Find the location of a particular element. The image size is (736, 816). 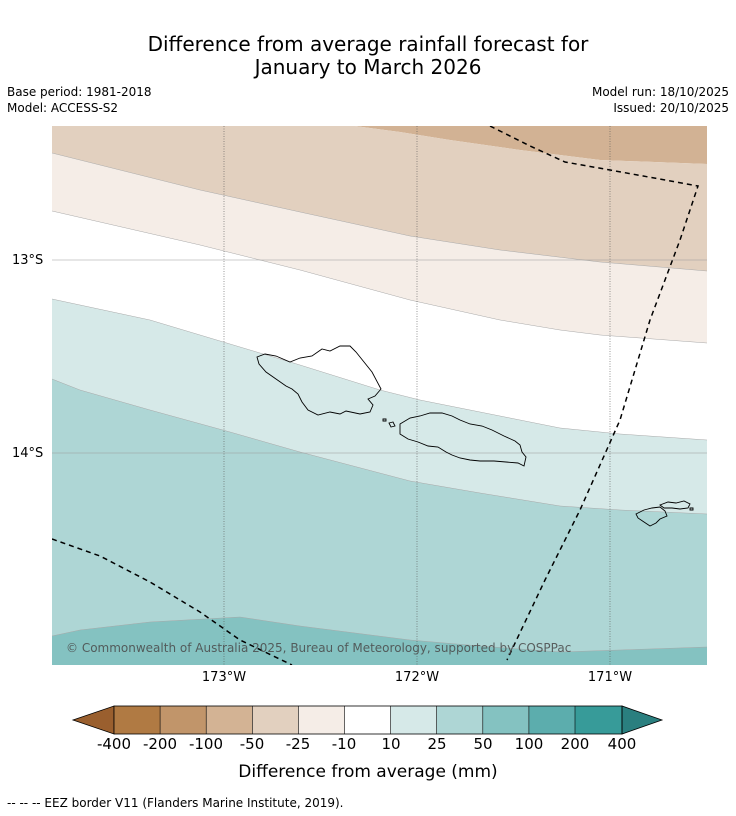

band-dry-strong is located at coordinates (531, 145).